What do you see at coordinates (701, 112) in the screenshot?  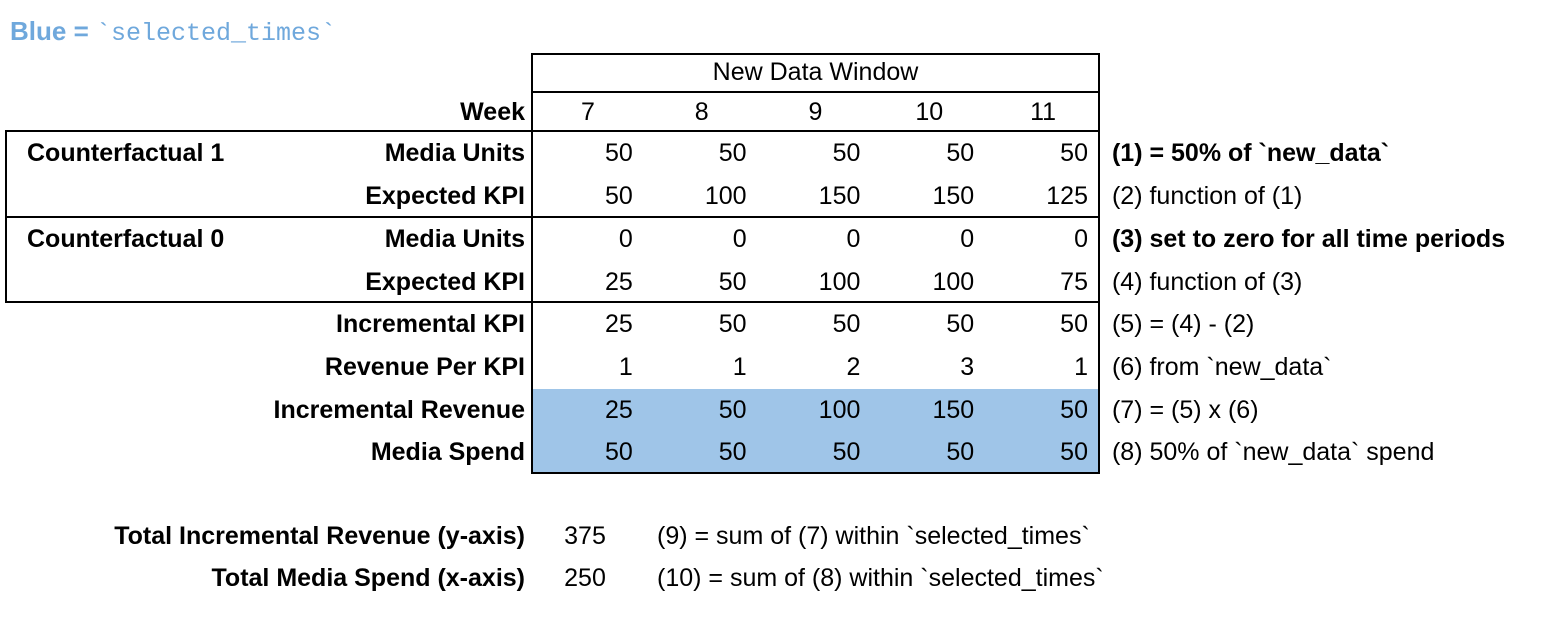 I see `week-value: 8` at bounding box center [701, 112].